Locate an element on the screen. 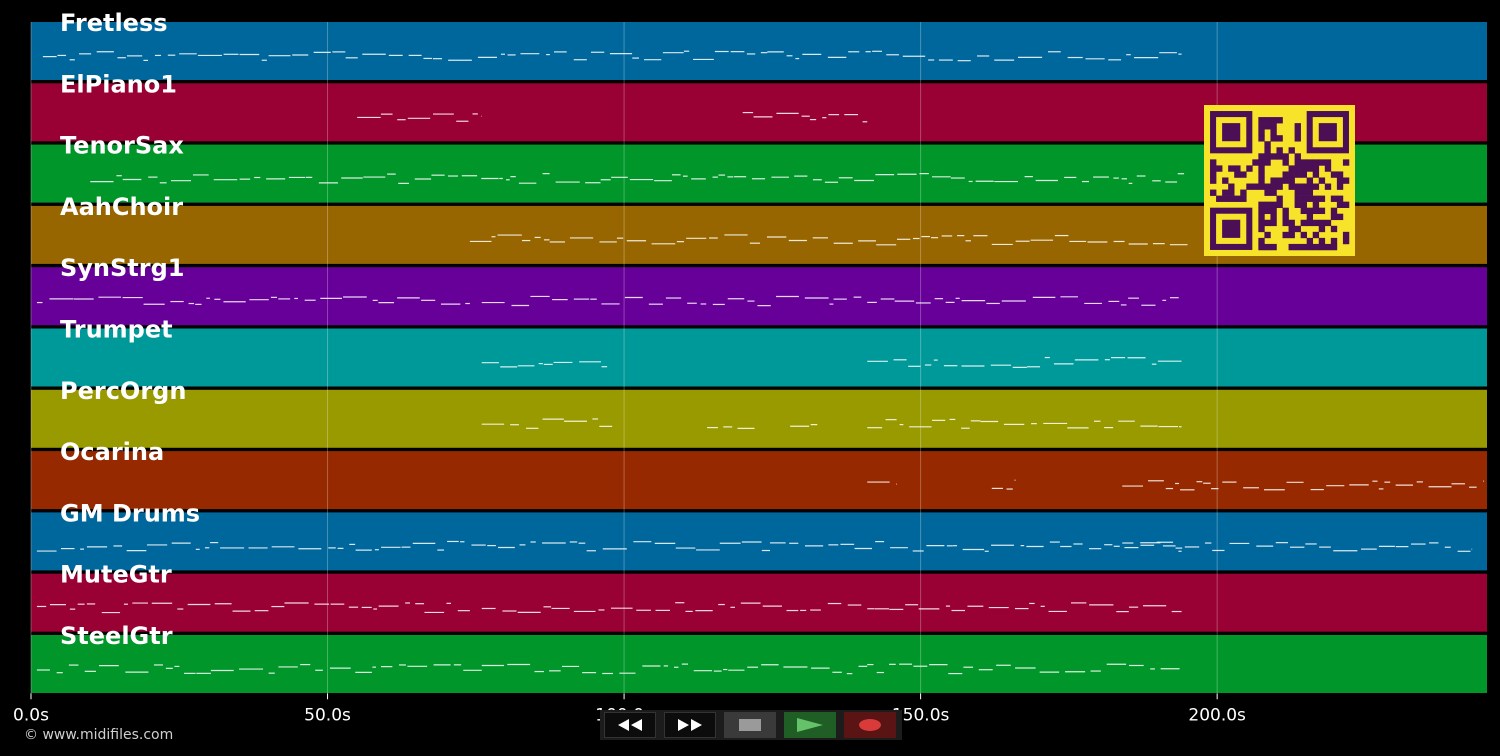 This screenshot has width=1500, height=756. rewind-button is located at coordinates (630, 725).